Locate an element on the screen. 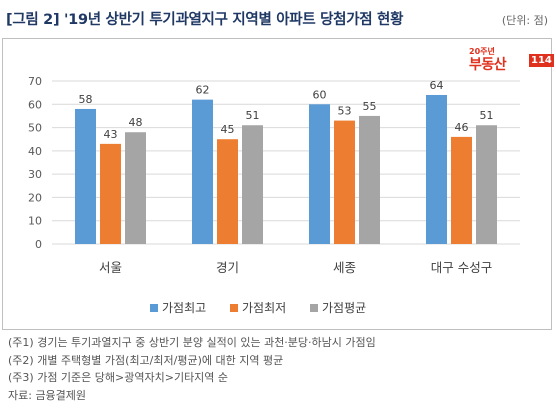 The image size is (556, 414). bar-value-label: 53 is located at coordinates (345, 111).